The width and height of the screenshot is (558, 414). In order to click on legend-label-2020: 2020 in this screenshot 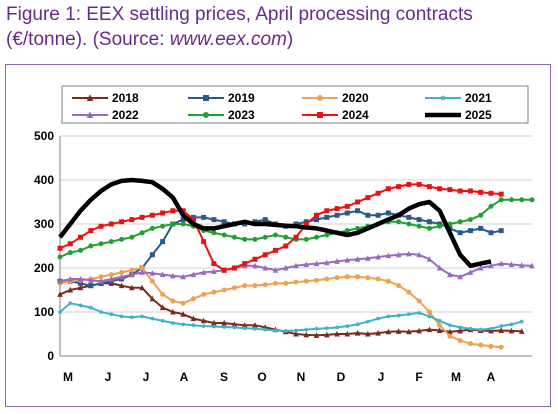, I will do `click(355, 98)`.